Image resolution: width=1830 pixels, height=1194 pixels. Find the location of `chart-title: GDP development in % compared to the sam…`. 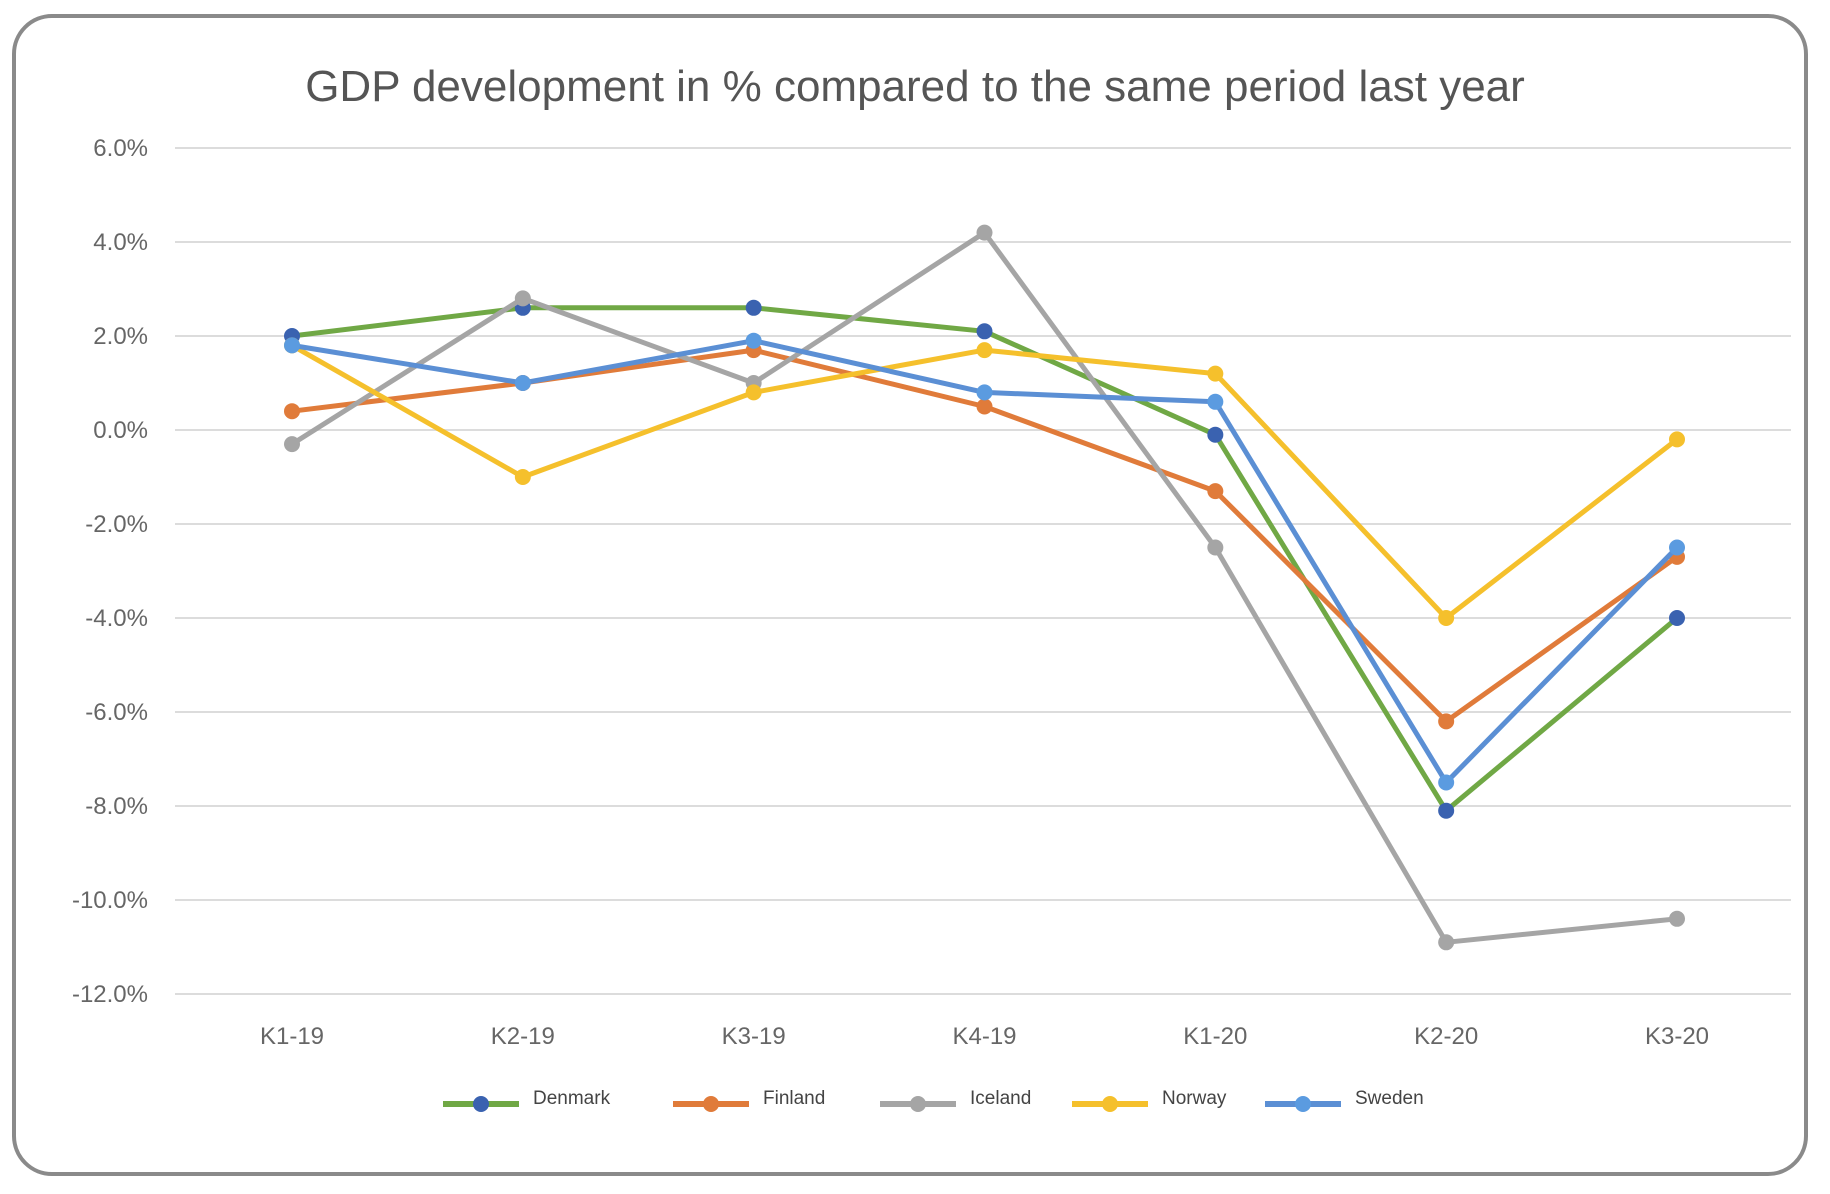

chart-title: GDP development in % compared to the sam… is located at coordinates (915, 86).